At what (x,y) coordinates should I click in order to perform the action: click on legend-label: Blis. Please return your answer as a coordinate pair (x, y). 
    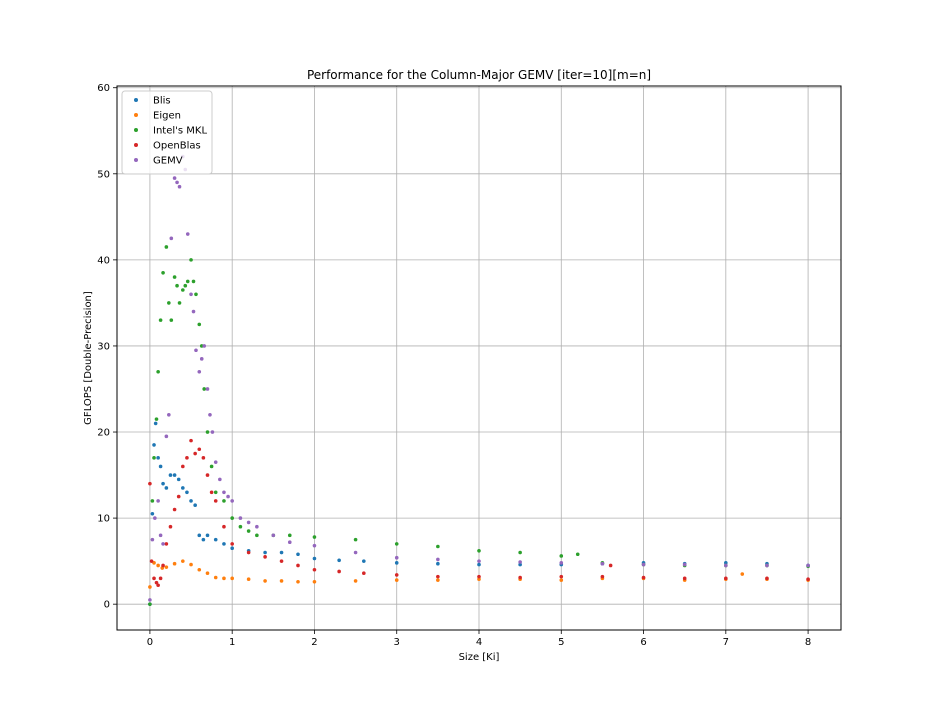
    Looking at the image, I should click on (162, 101).